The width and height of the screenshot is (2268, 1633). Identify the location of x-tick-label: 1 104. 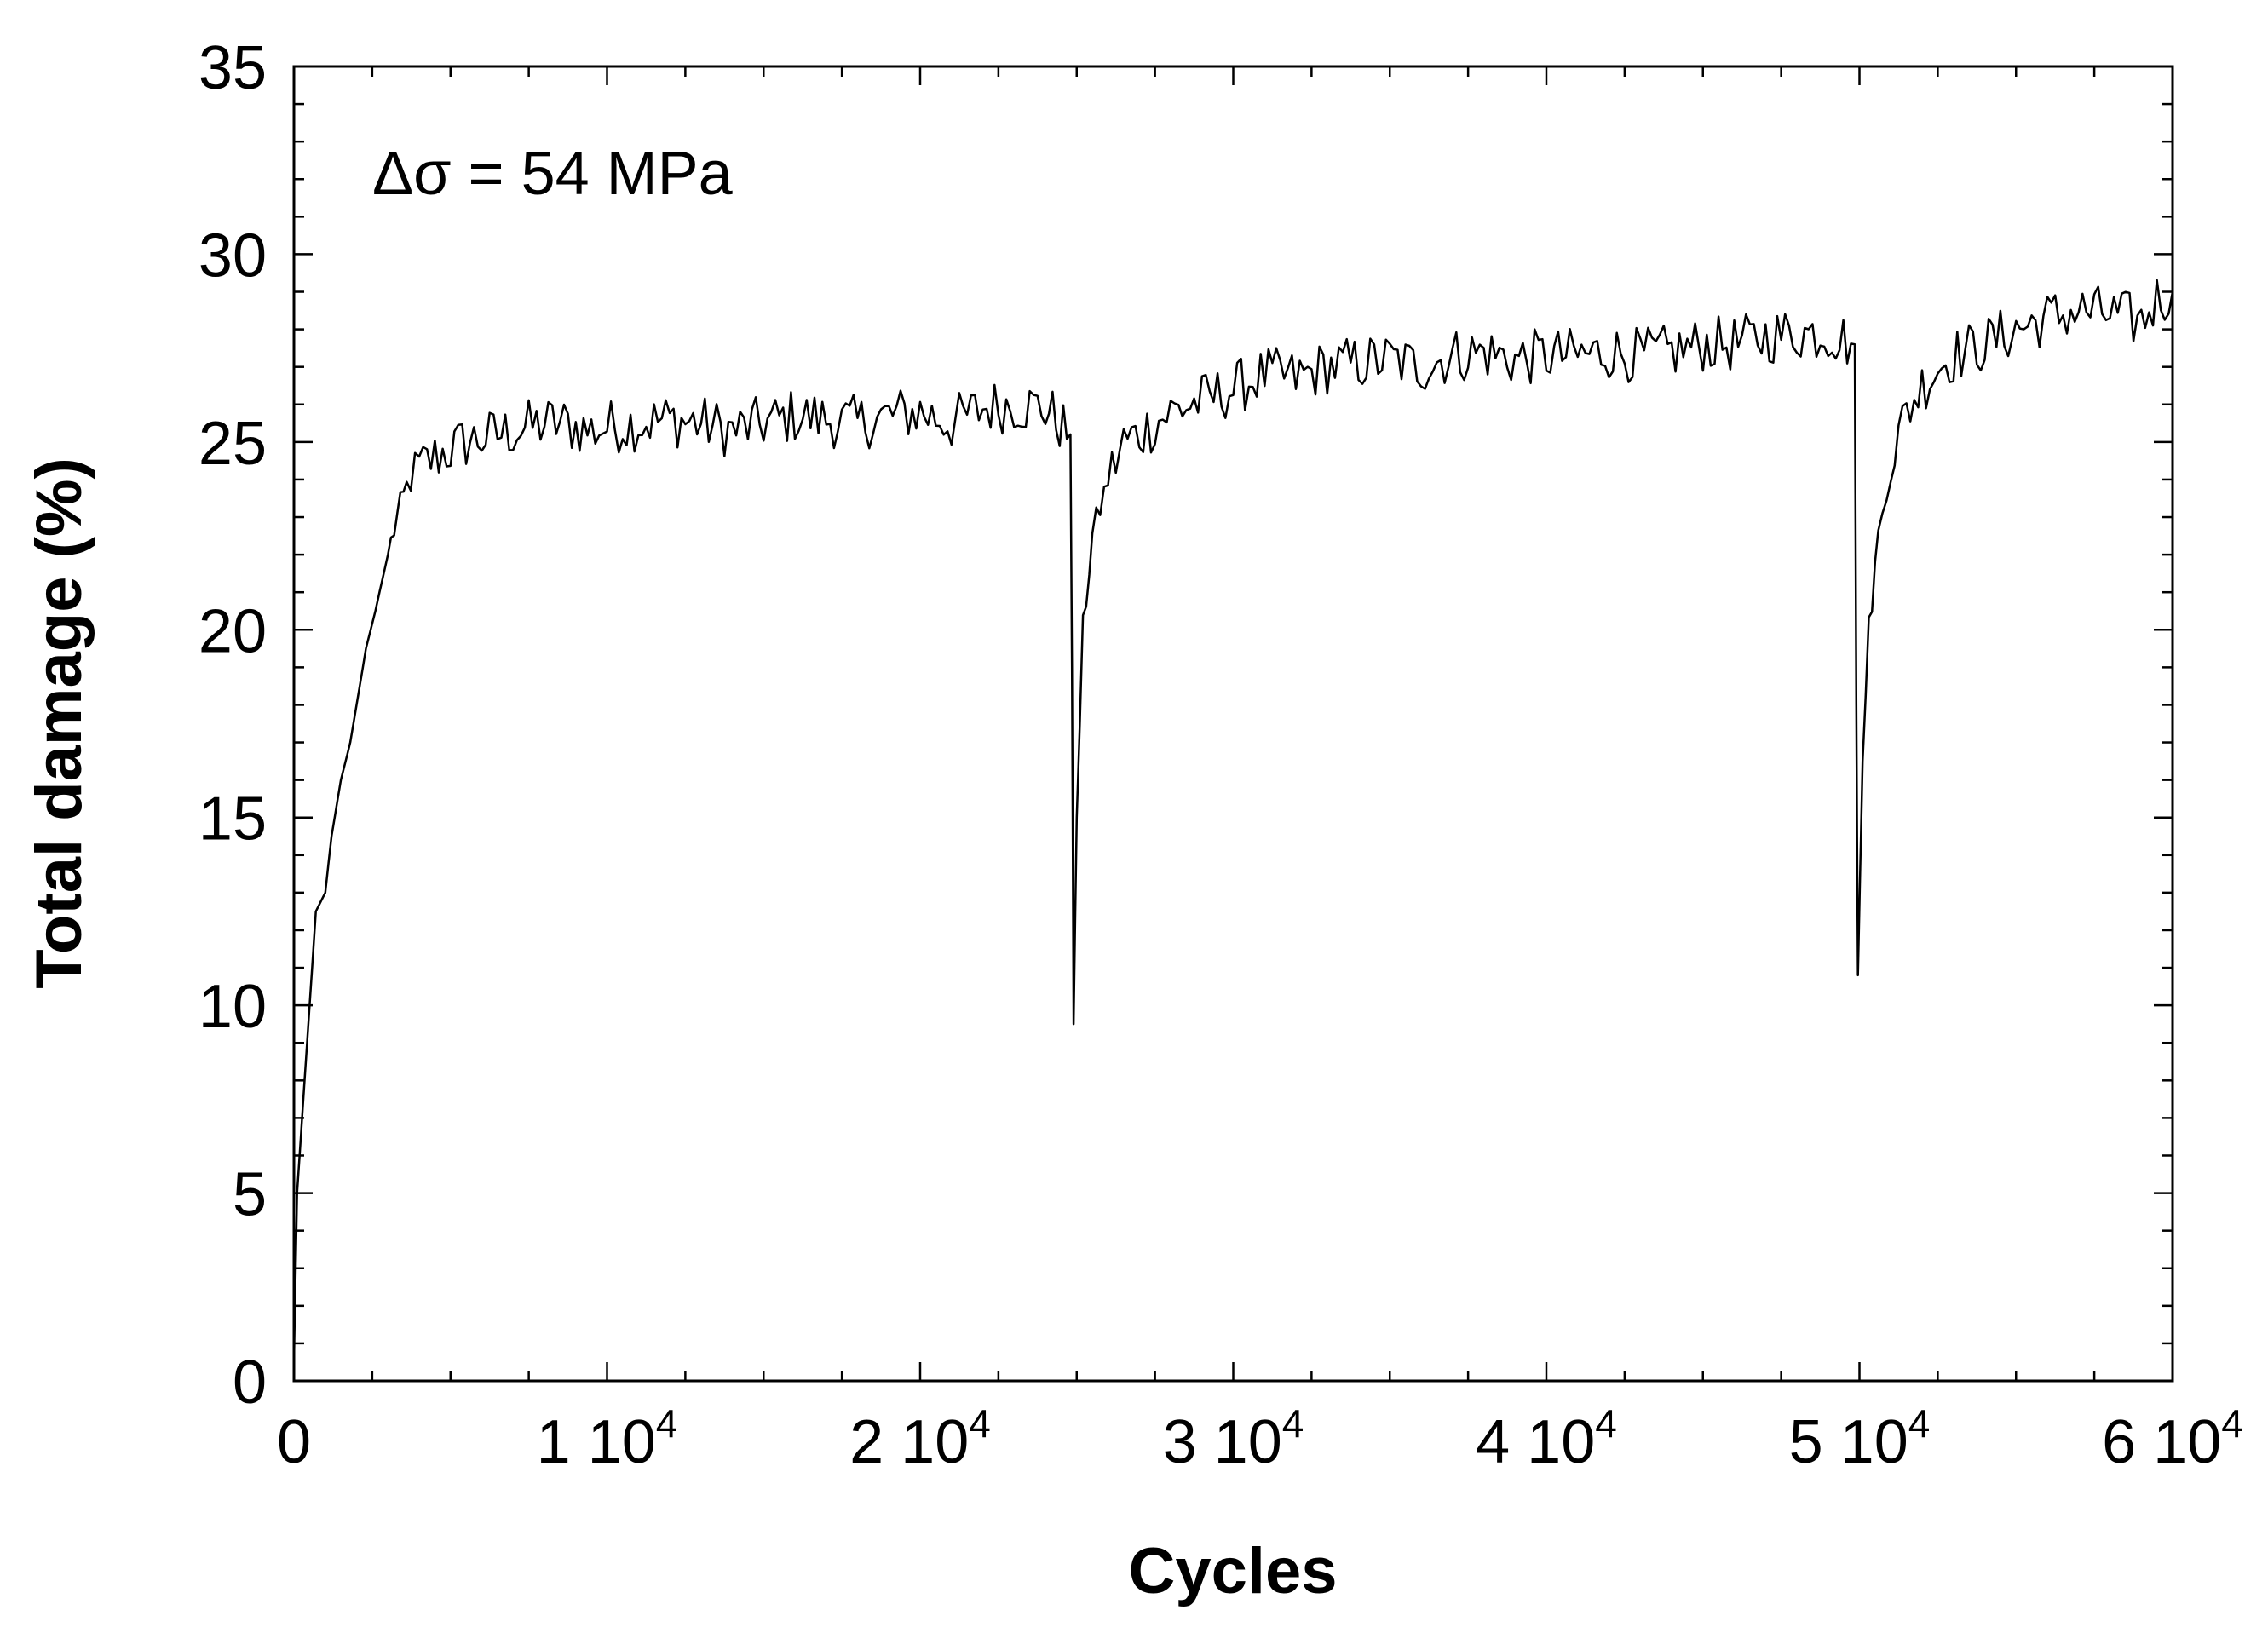
(607, 1439).